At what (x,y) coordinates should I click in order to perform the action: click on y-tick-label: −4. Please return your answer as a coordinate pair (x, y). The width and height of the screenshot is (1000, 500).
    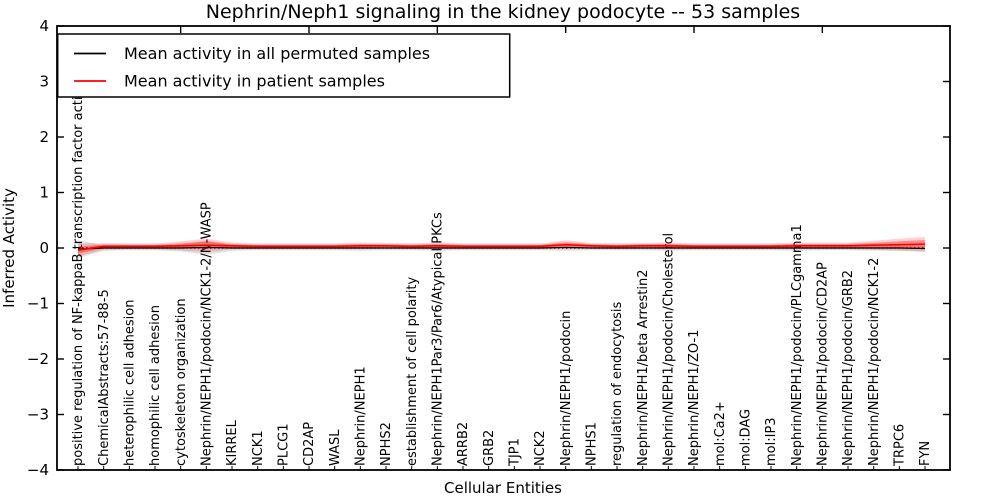
    Looking at the image, I should click on (38, 470).